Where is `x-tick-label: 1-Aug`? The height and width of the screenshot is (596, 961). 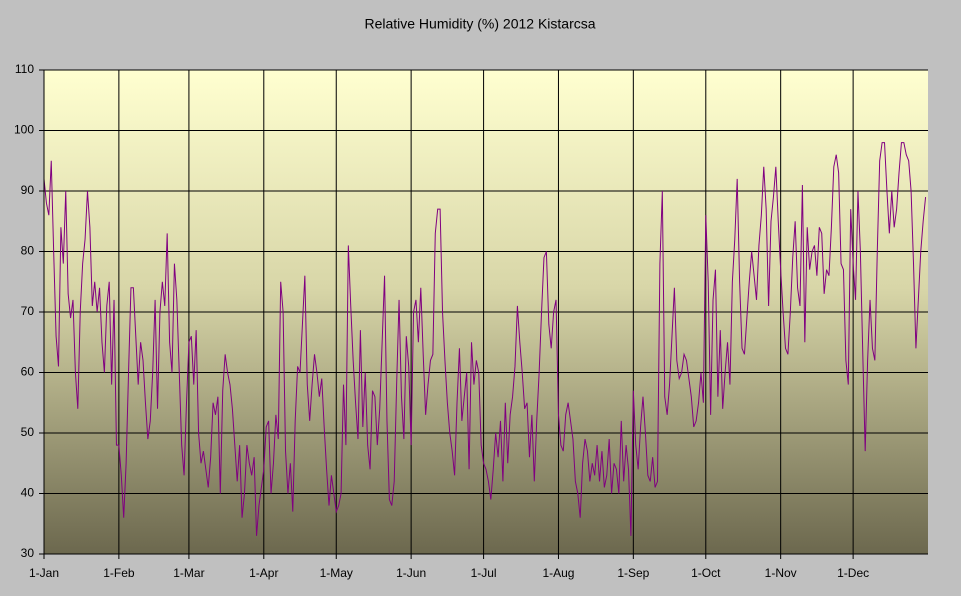
x-tick-label: 1-Aug is located at coordinates (558, 573).